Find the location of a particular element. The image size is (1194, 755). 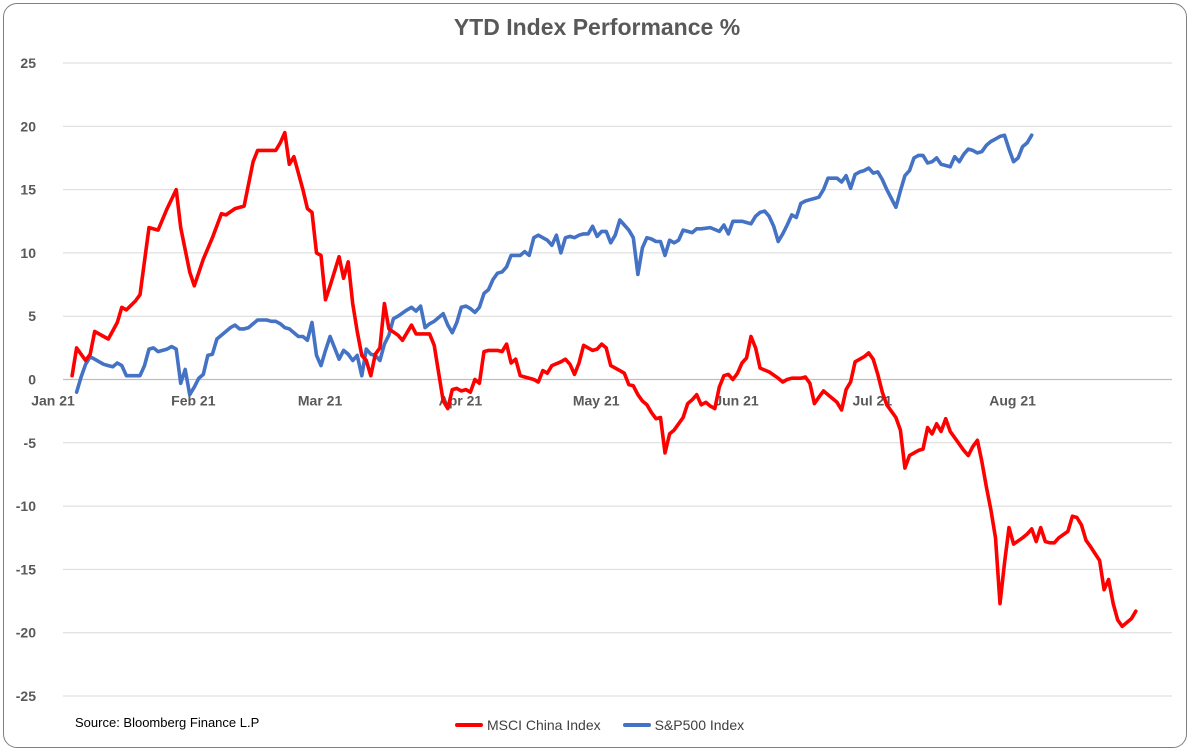

y-tick-label: 20 is located at coordinates (28, 126).